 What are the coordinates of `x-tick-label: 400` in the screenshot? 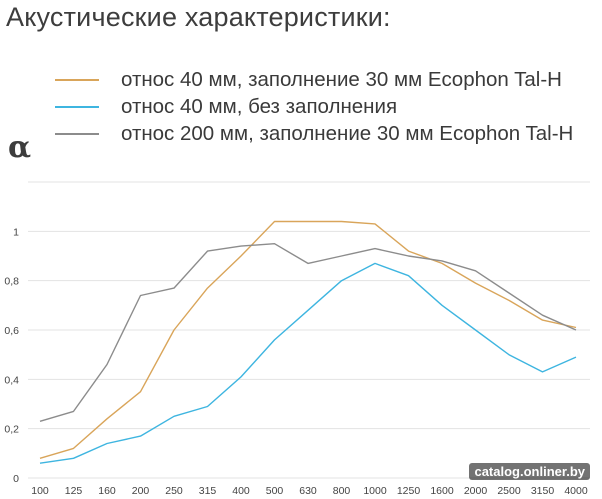 It's located at (241, 491).